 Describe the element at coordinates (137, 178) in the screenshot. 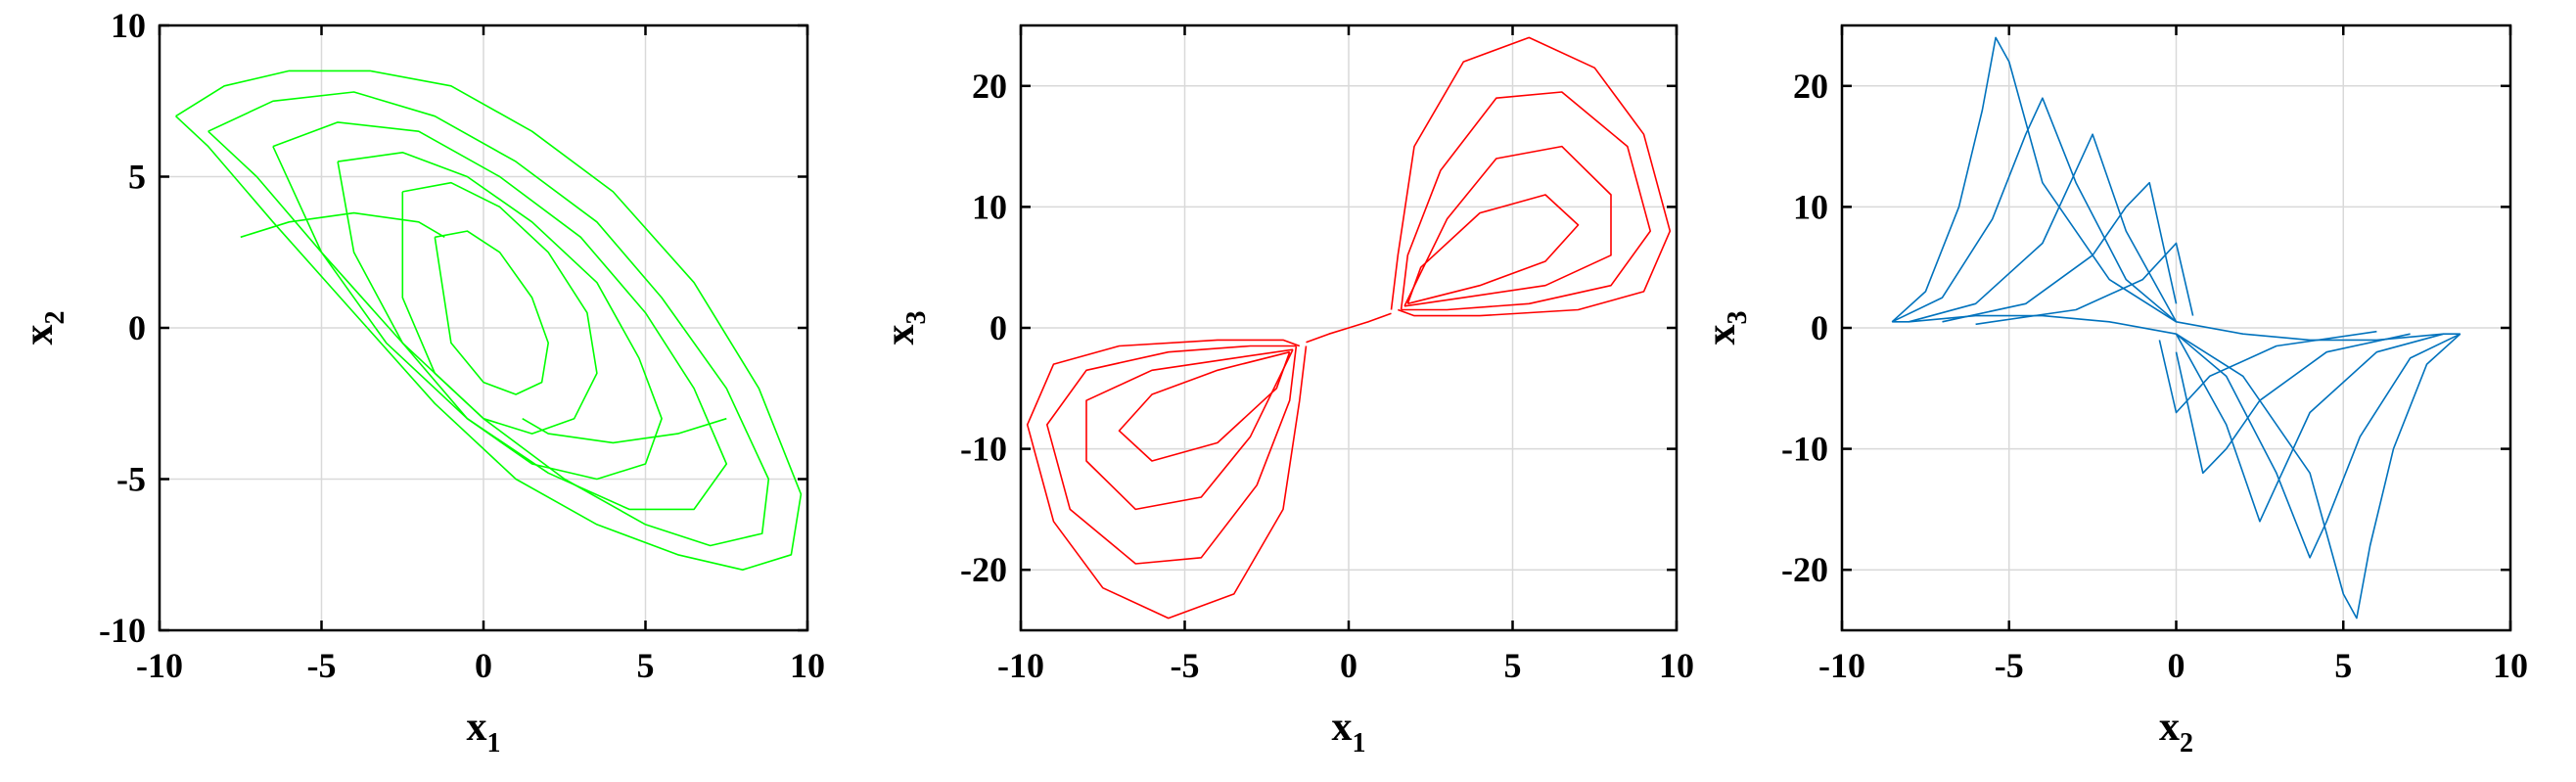

I see `y-tick-label: 5` at that location.